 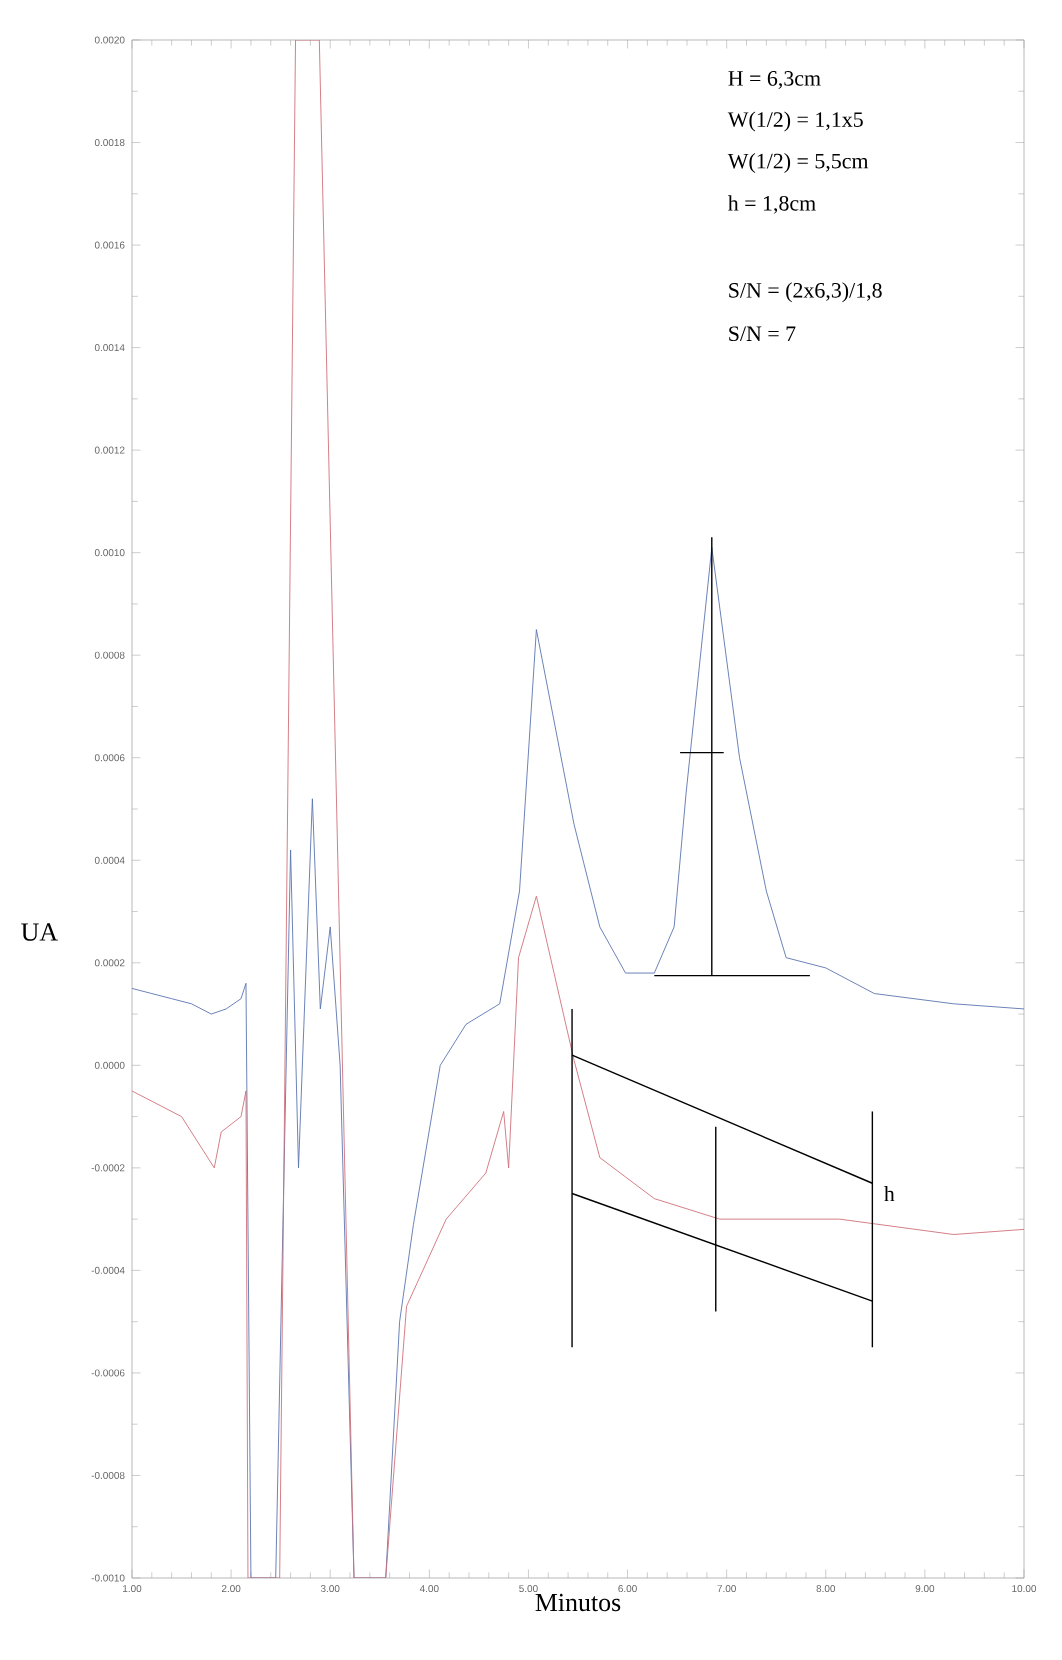 What do you see at coordinates (39, 932) in the screenshot?
I see `y-axis-title: UA` at bounding box center [39, 932].